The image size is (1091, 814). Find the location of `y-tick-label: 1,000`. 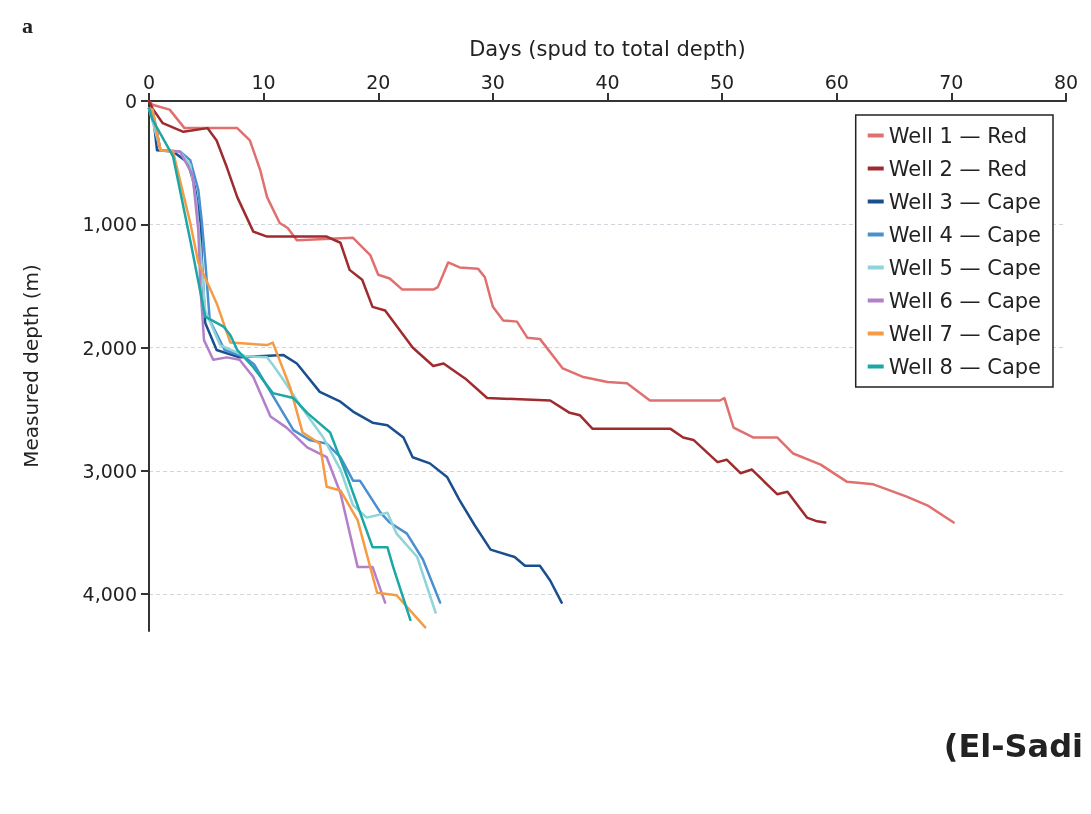

y-tick-label: 1,000 is located at coordinates (109, 224).